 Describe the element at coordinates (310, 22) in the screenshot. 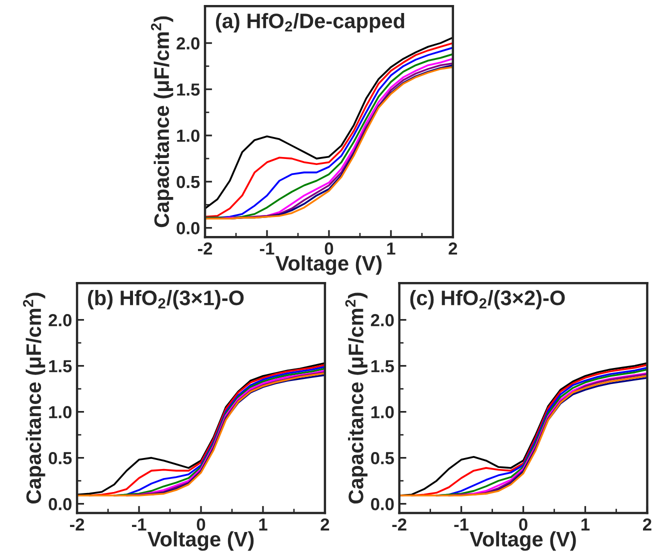

I see `chart-title: (a) HfO$_{2}$/De-capped` at that location.